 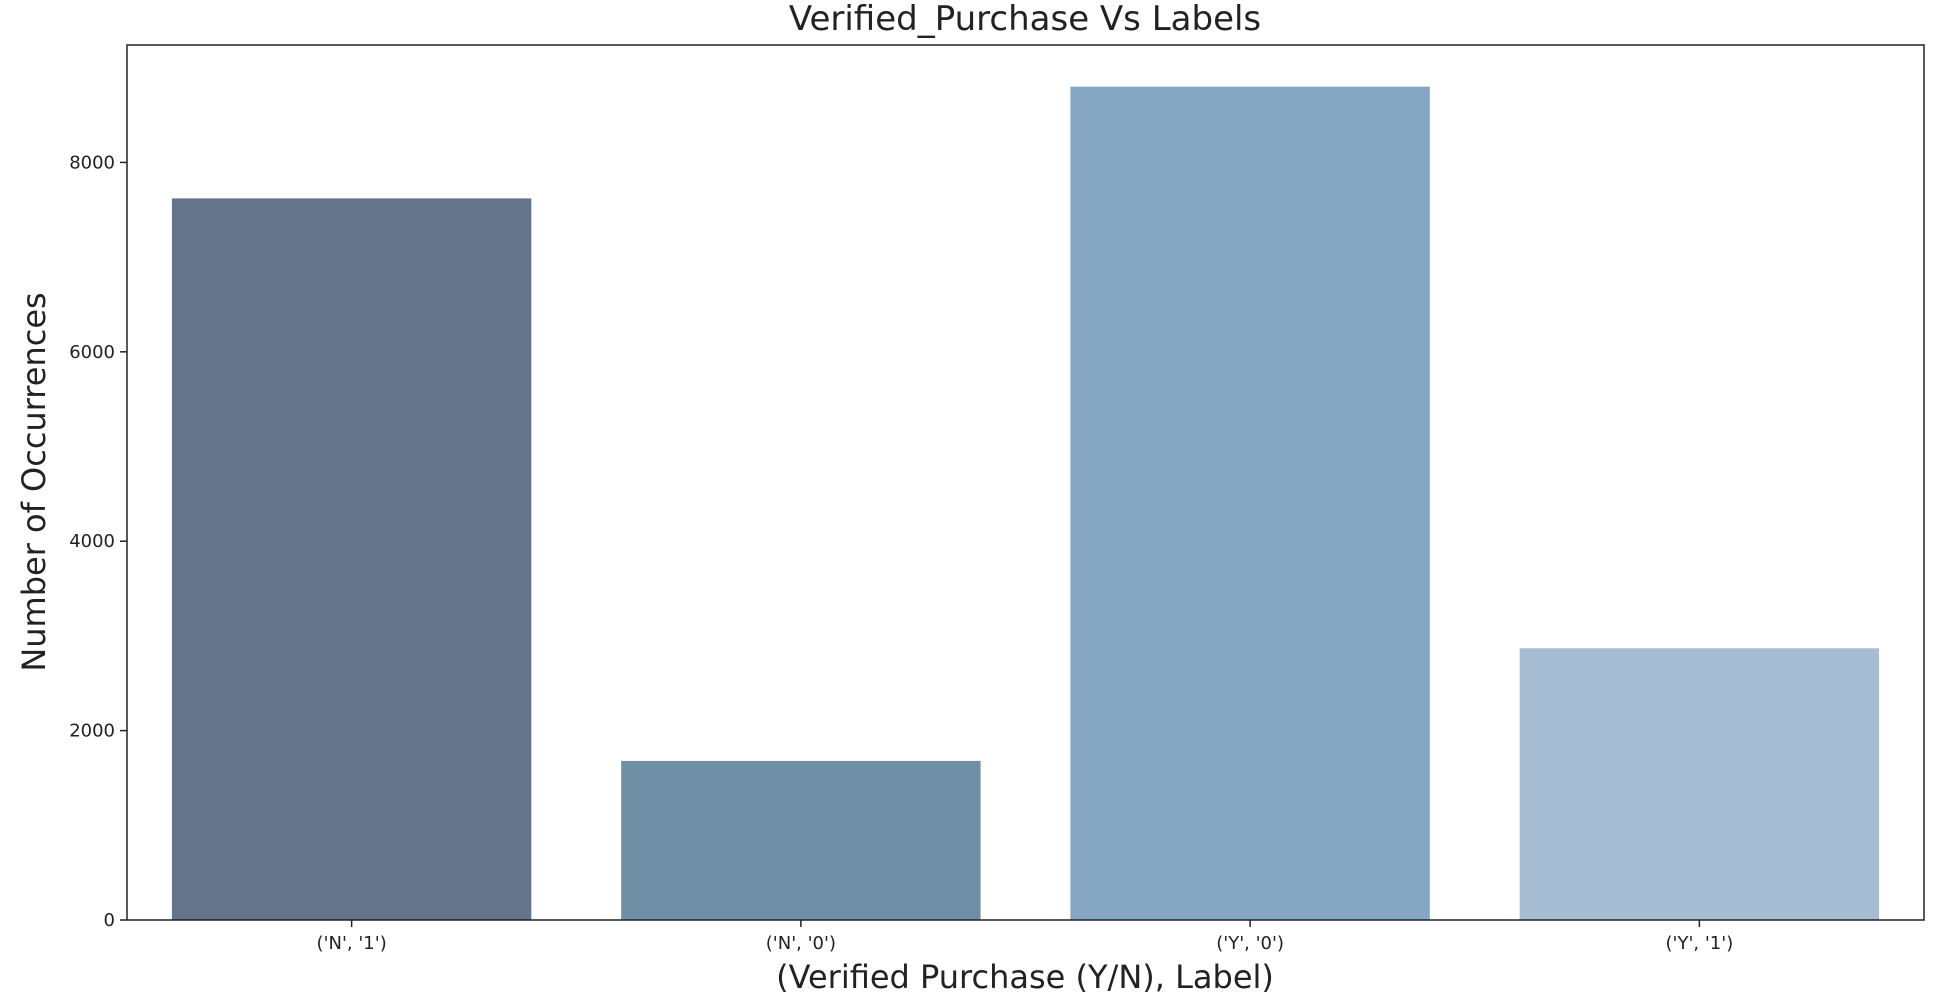 I want to click on x-tick-label: ('Y', '0'), so click(x=1250, y=943).